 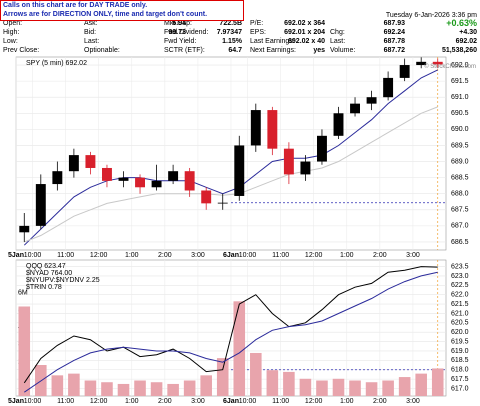 What do you see at coordinates (460, 295) in the screenshot?
I see `y-tick-label: 622.0` at bounding box center [460, 295].